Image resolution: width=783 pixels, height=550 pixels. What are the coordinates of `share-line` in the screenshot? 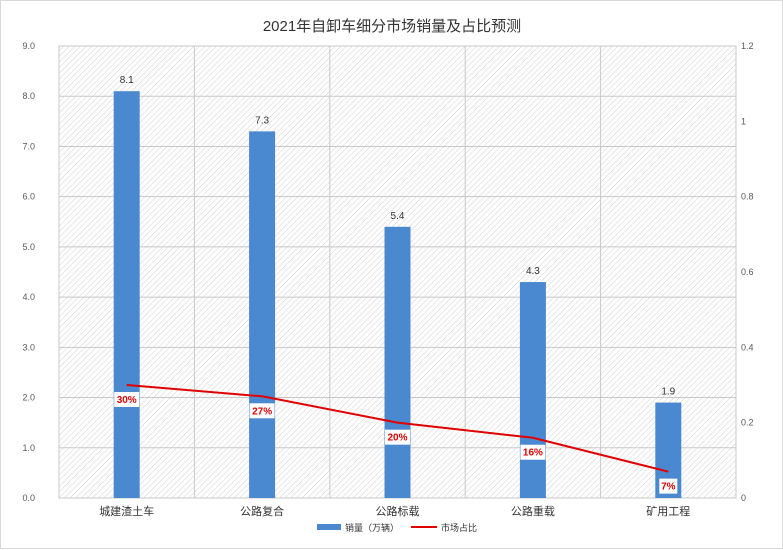 It's located at (397, 428).